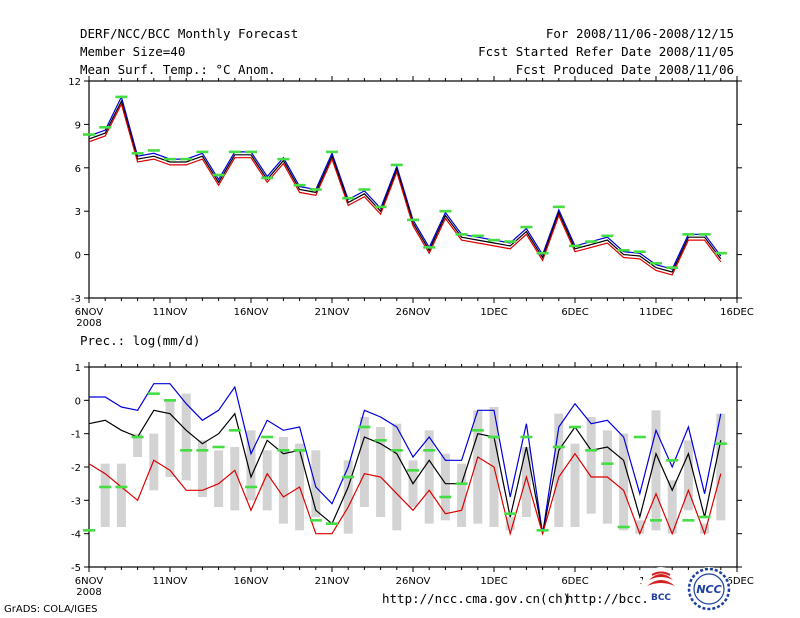 This screenshot has height=618, width=800. What do you see at coordinates (78, 256) in the screenshot?
I see `temp-ytick-label-1: 0` at bounding box center [78, 256].